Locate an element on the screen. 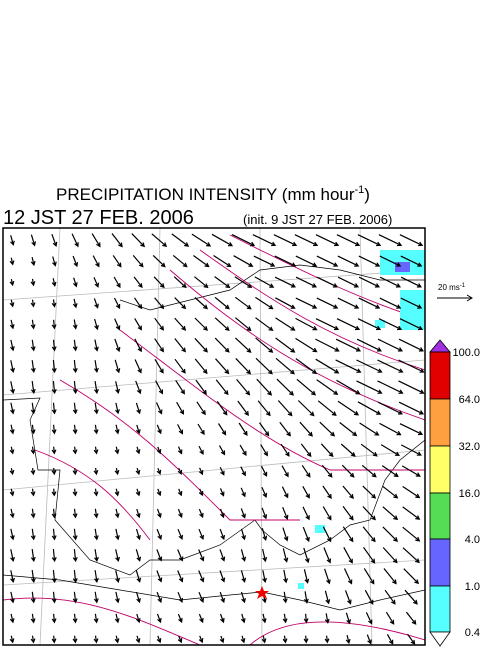 This screenshot has width=500, height=650. colorbar-labels: 100.0 64.0 32.0 16.0 4.0 1.0 0.4 is located at coordinates (466, 493).